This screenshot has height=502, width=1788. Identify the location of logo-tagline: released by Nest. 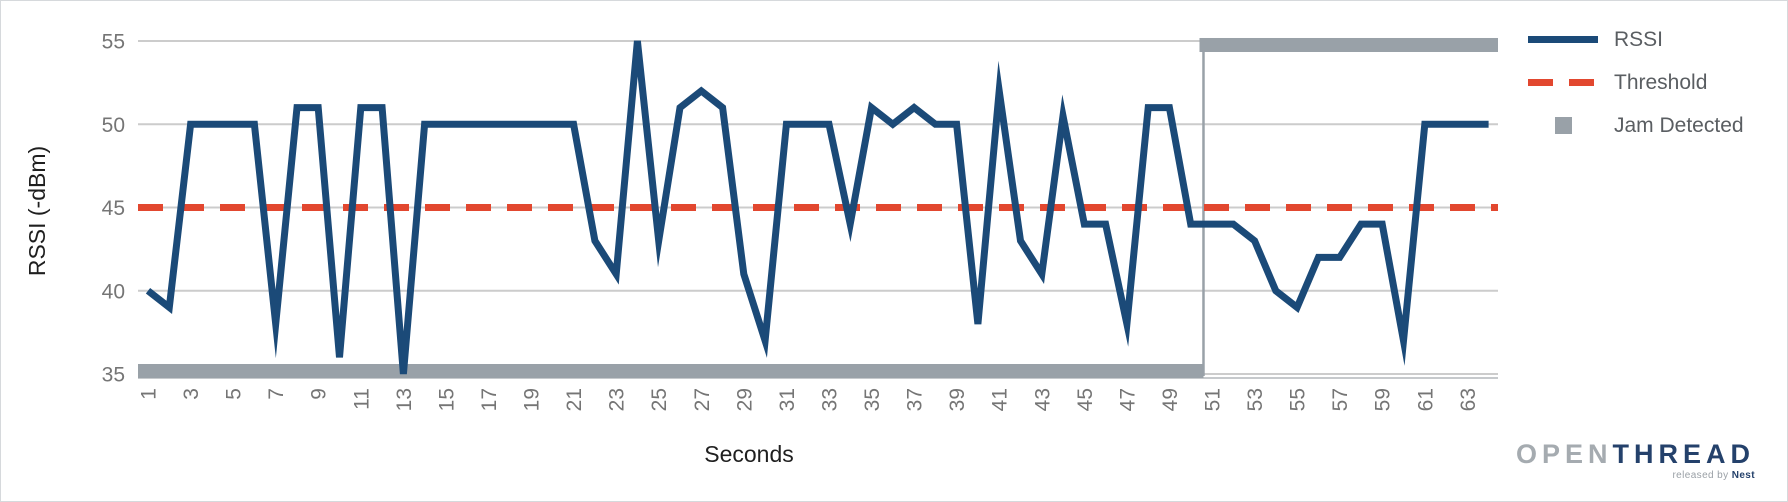
(1635, 475).